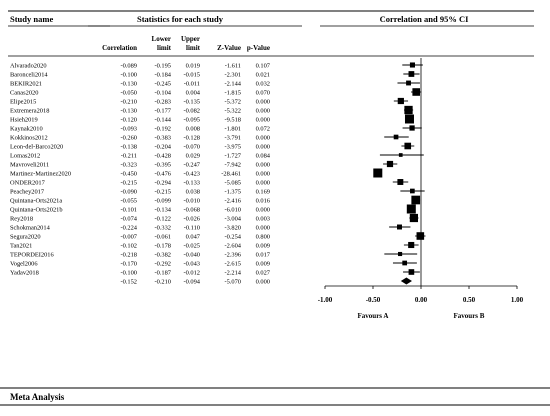 The height and width of the screenshot is (416, 550). Describe the element at coordinates (232, 164) in the screenshot. I see `cell-z: -7.942` at that location.